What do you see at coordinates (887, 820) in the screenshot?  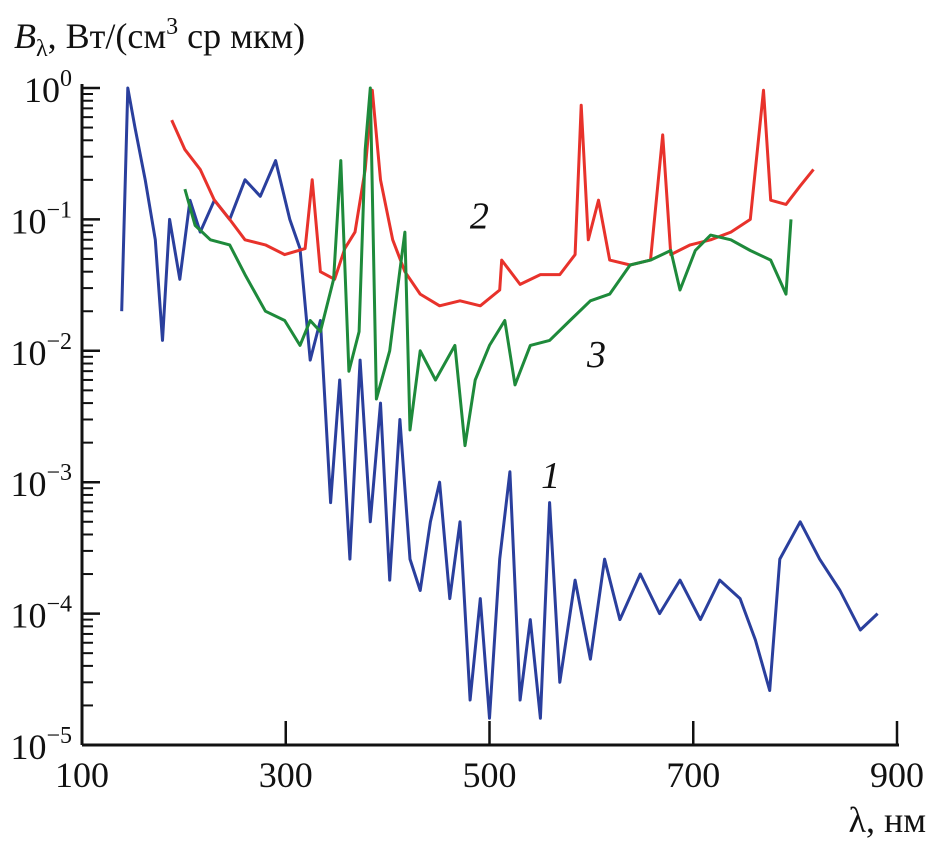 I see `x-axis-title: λ, нм` at bounding box center [887, 820].